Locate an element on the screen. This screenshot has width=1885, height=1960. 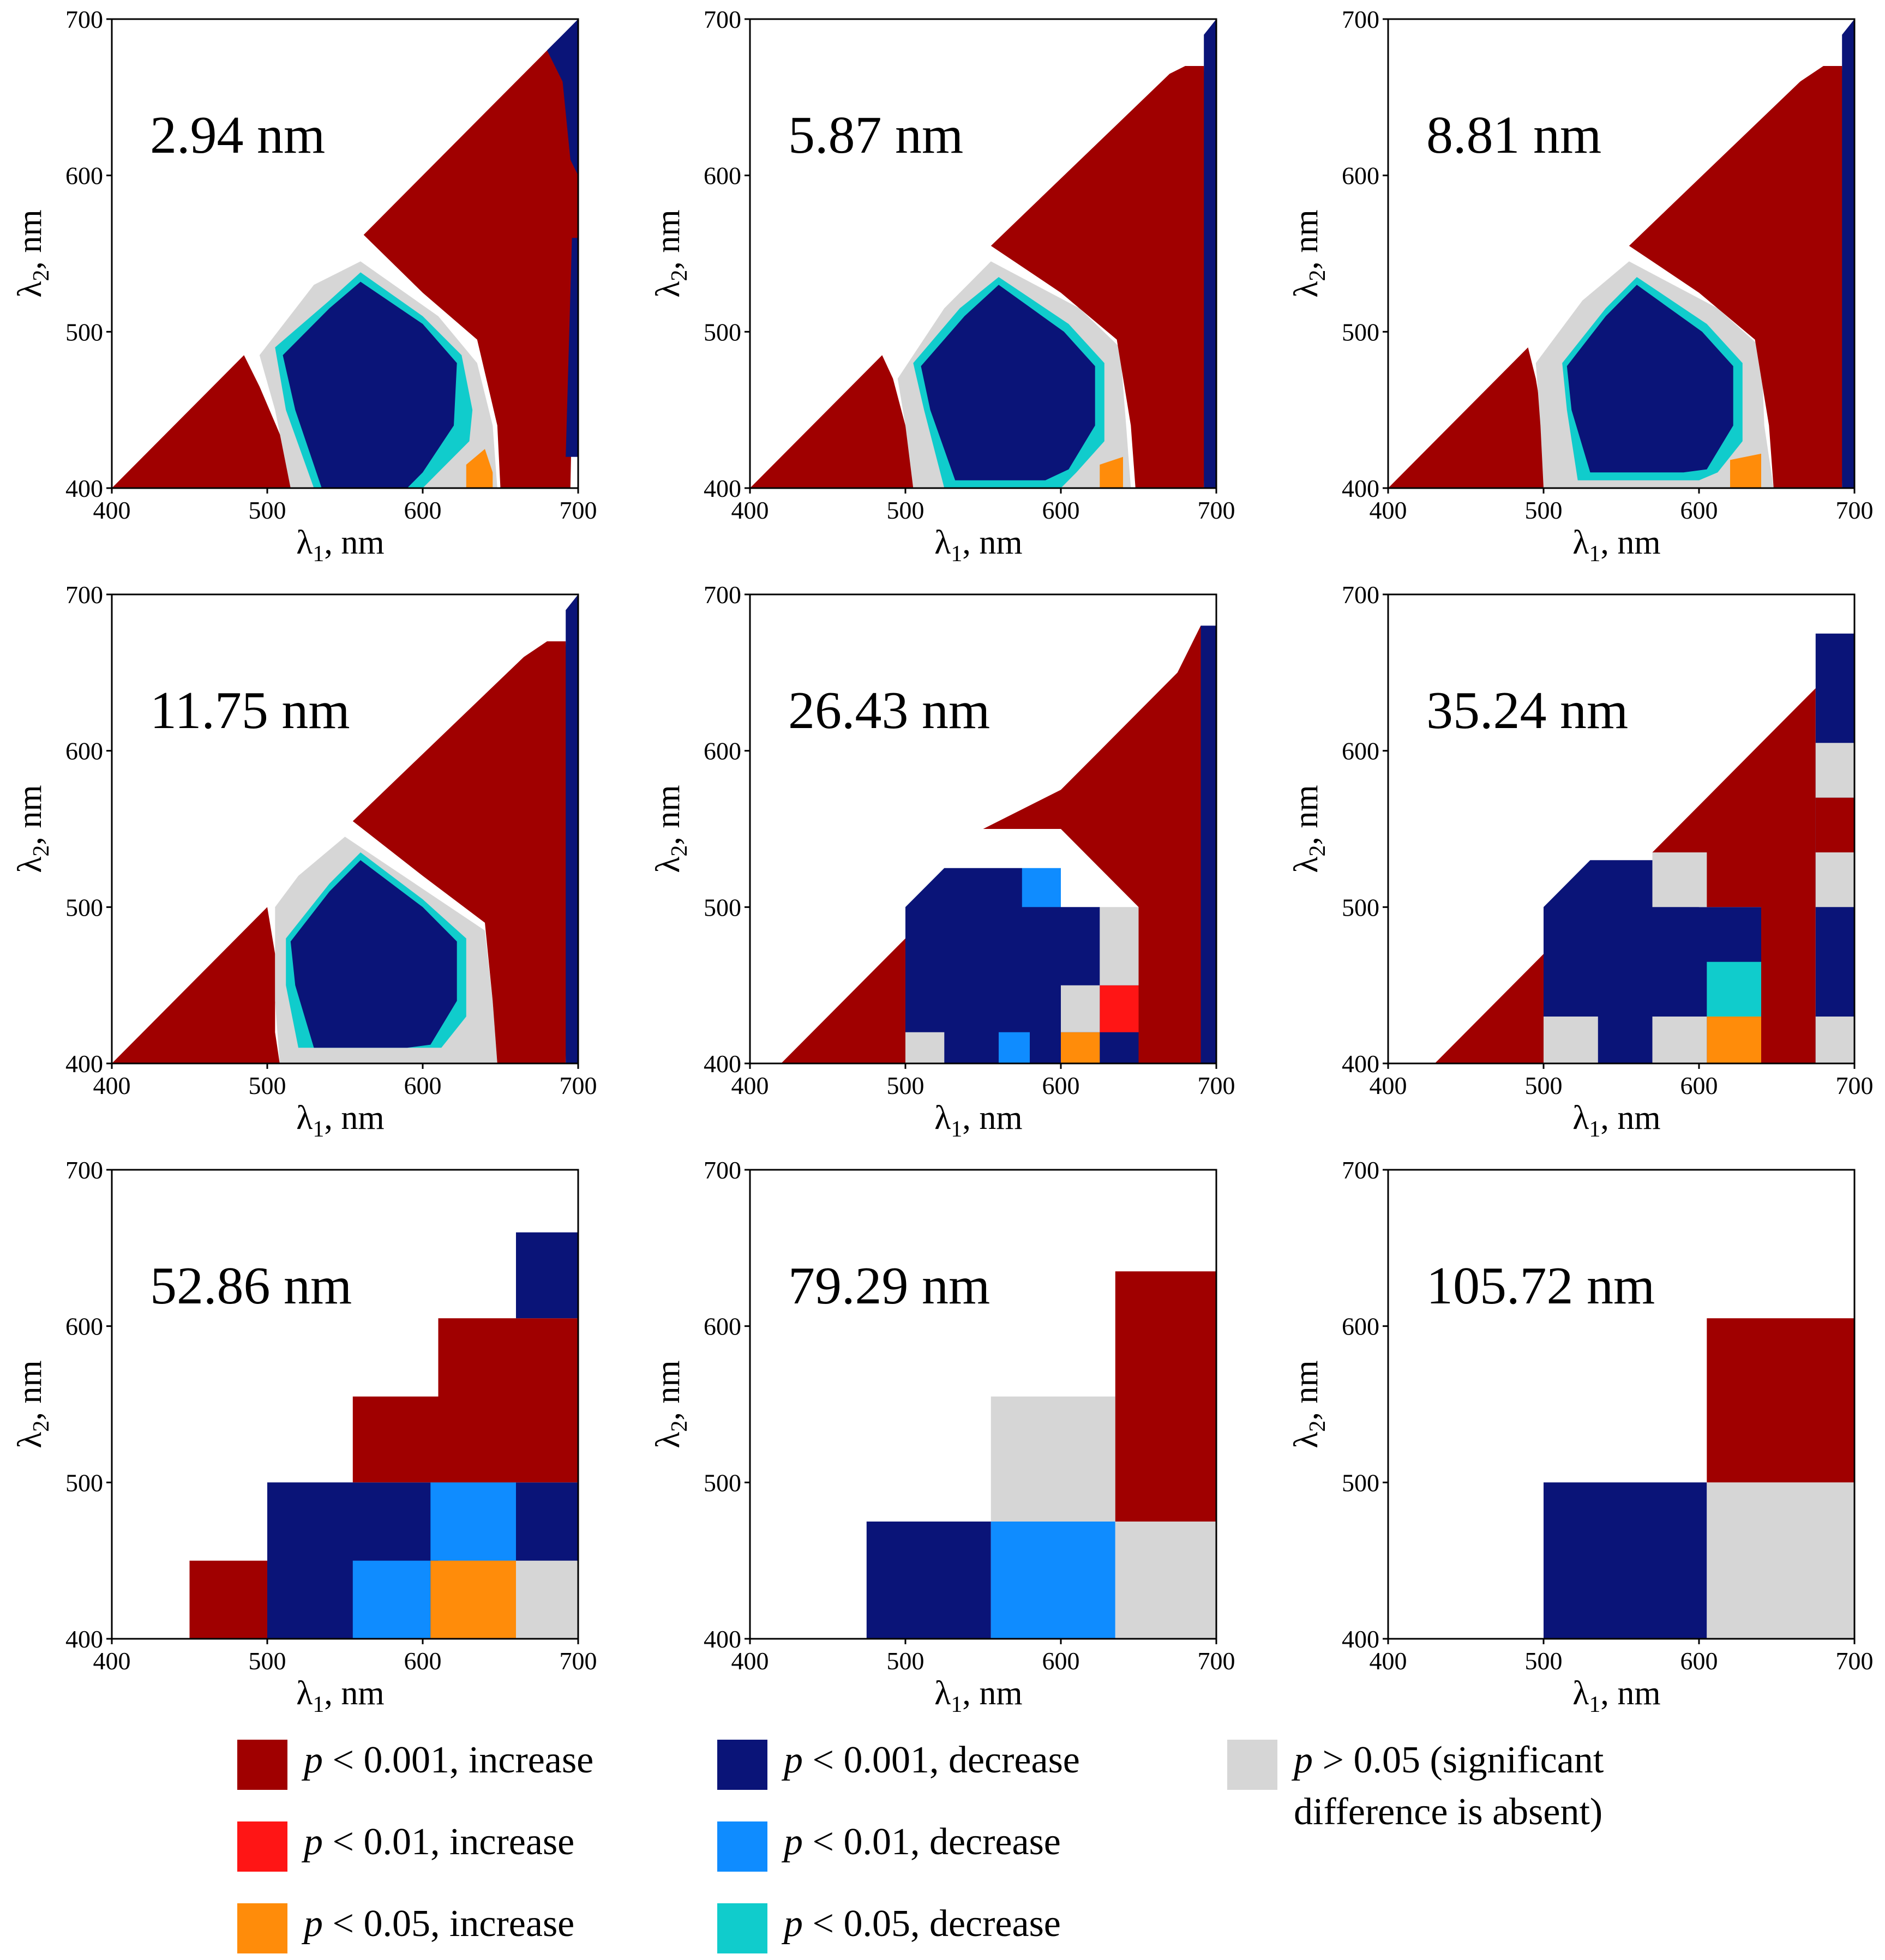
legend-entry-dec01: p < 0.01, decrease is located at coordinates (889, 1846).